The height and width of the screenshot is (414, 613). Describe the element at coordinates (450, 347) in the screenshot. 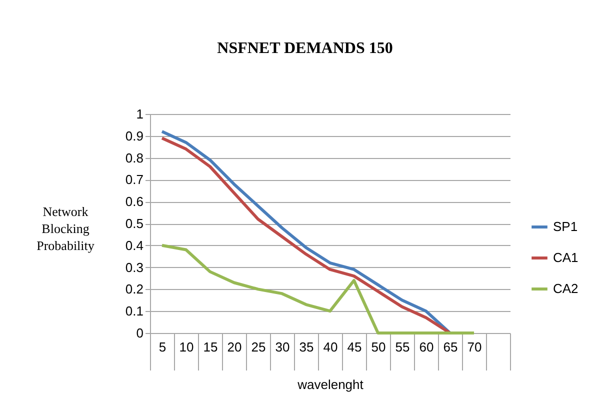

I see `x-tick-label: 65` at that location.